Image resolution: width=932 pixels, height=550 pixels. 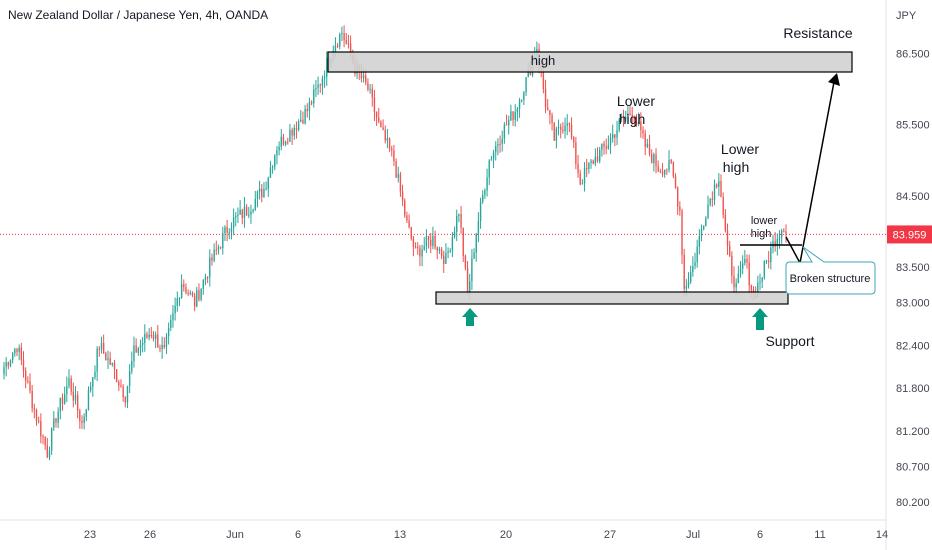 What do you see at coordinates (830, 279) in the screenshot?
I see `broken-structure-label: Broken structure` at bounding box center [830, 279].